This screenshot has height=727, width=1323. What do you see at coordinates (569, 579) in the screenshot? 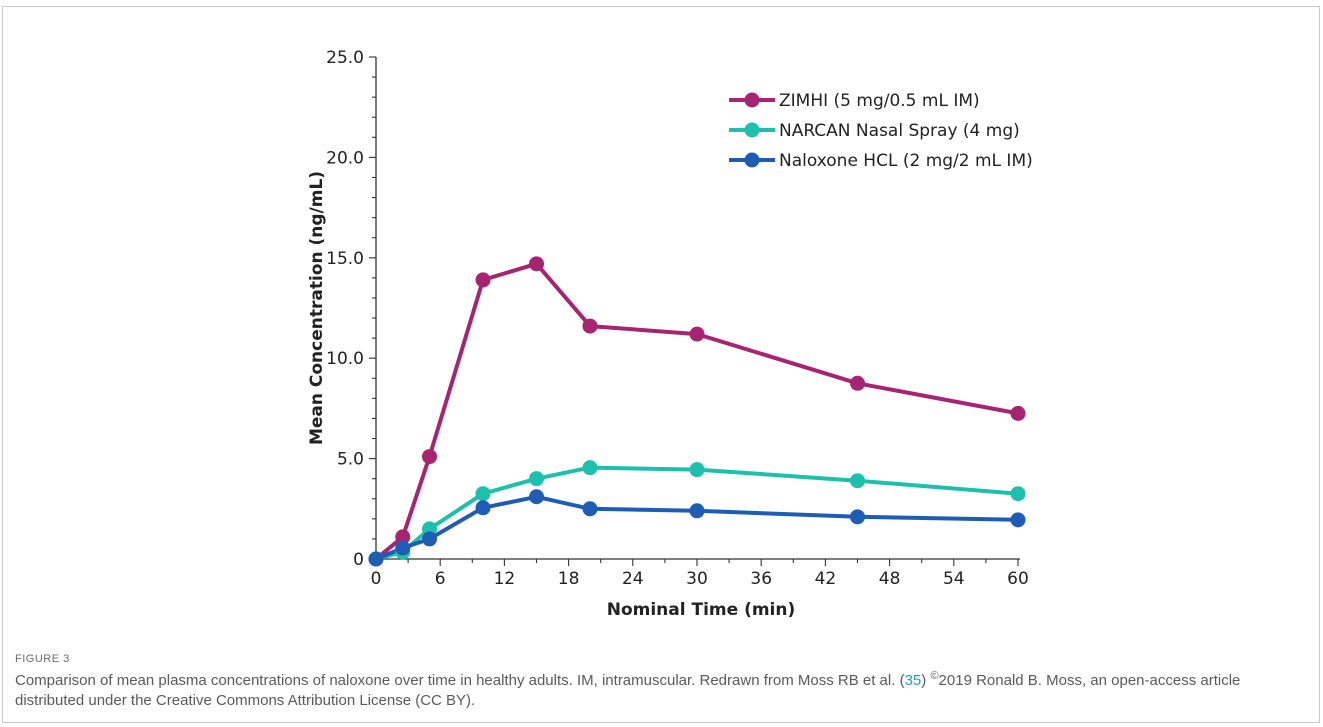
I see `x-tick-label: 18` at bounding box center [569, 579].